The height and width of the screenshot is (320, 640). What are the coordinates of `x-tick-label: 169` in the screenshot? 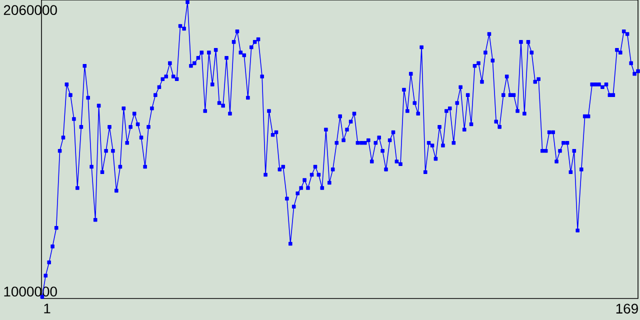 It's located at (627, 309).